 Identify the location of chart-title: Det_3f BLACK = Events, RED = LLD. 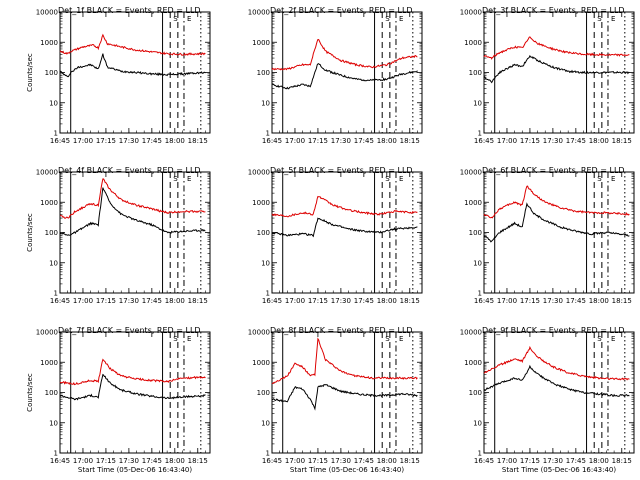
(553, 10).